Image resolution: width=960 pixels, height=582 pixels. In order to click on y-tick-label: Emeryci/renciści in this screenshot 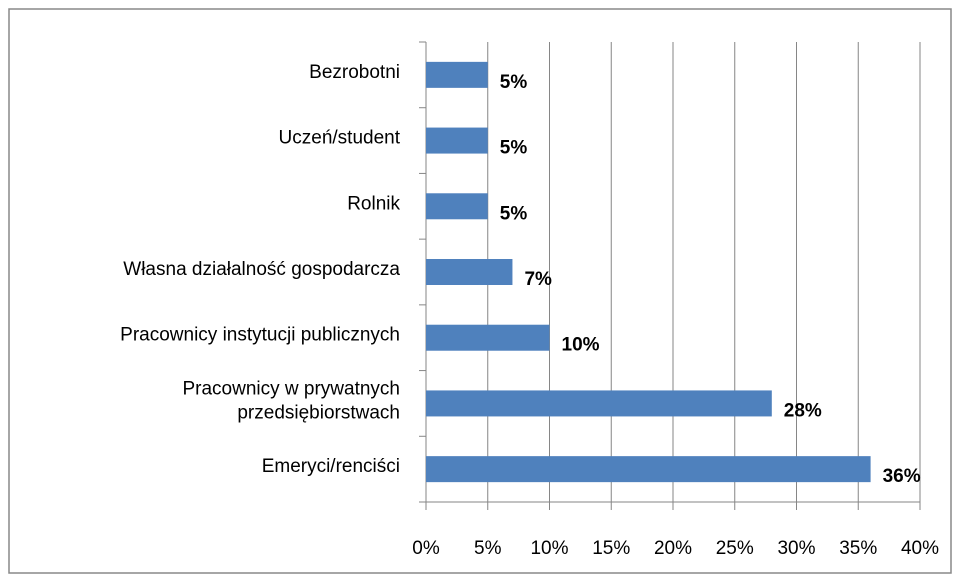, I will do `click(331, 466)`.